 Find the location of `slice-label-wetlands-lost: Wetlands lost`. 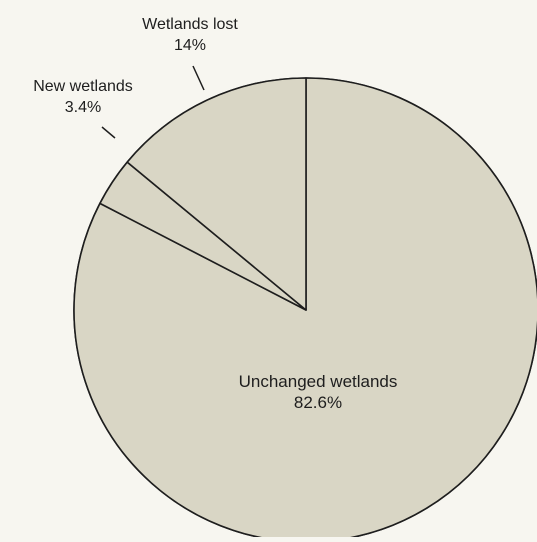

slice-label-wetlands-lost: Wetlands lost is located at coordinates (190, 24).